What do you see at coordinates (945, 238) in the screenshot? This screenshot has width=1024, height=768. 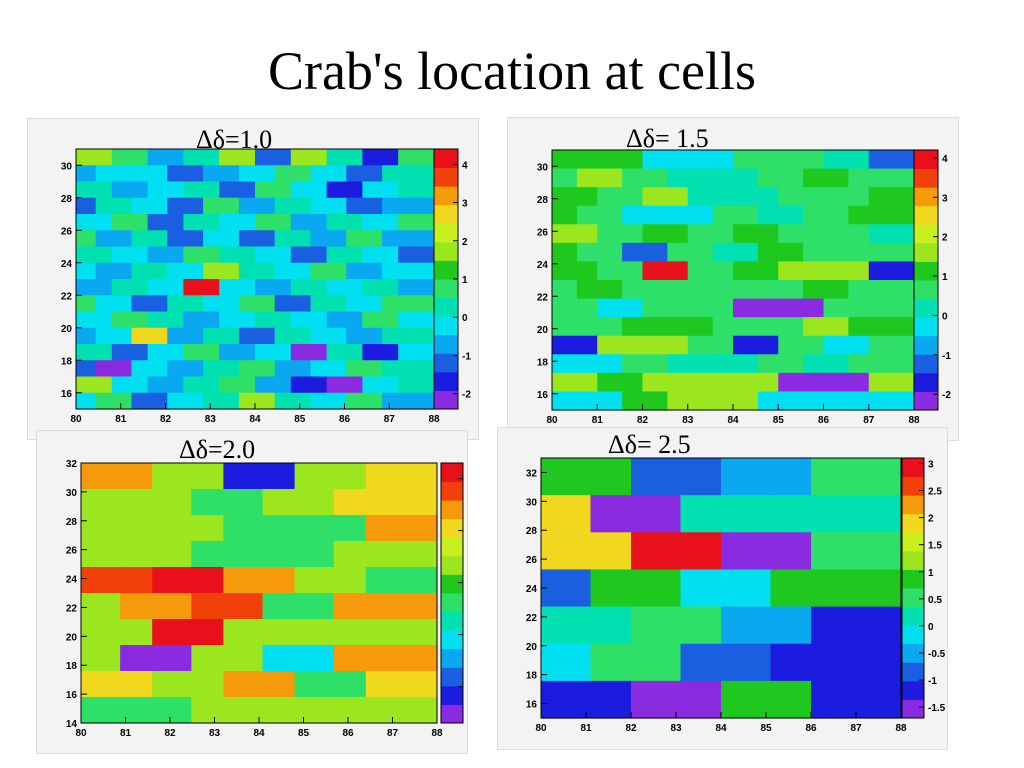 I see `colorbar-tick-label: 2` at bounding box center [945, 238].